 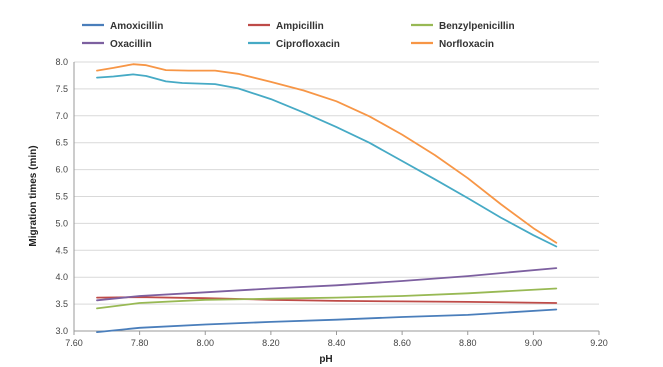 I want to click on x-tick-label: 9.20, so click(x=599, y=343).